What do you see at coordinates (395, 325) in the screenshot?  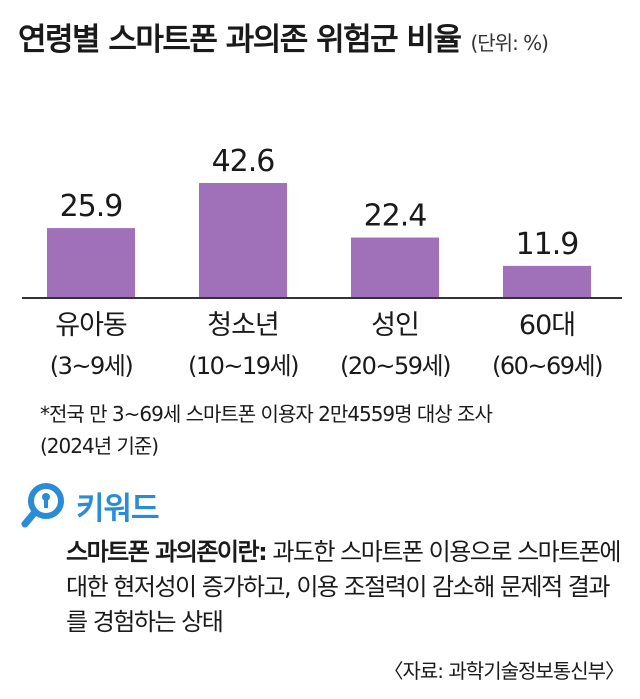 I see `category-label: 성인` at bounding box center [395, 325].